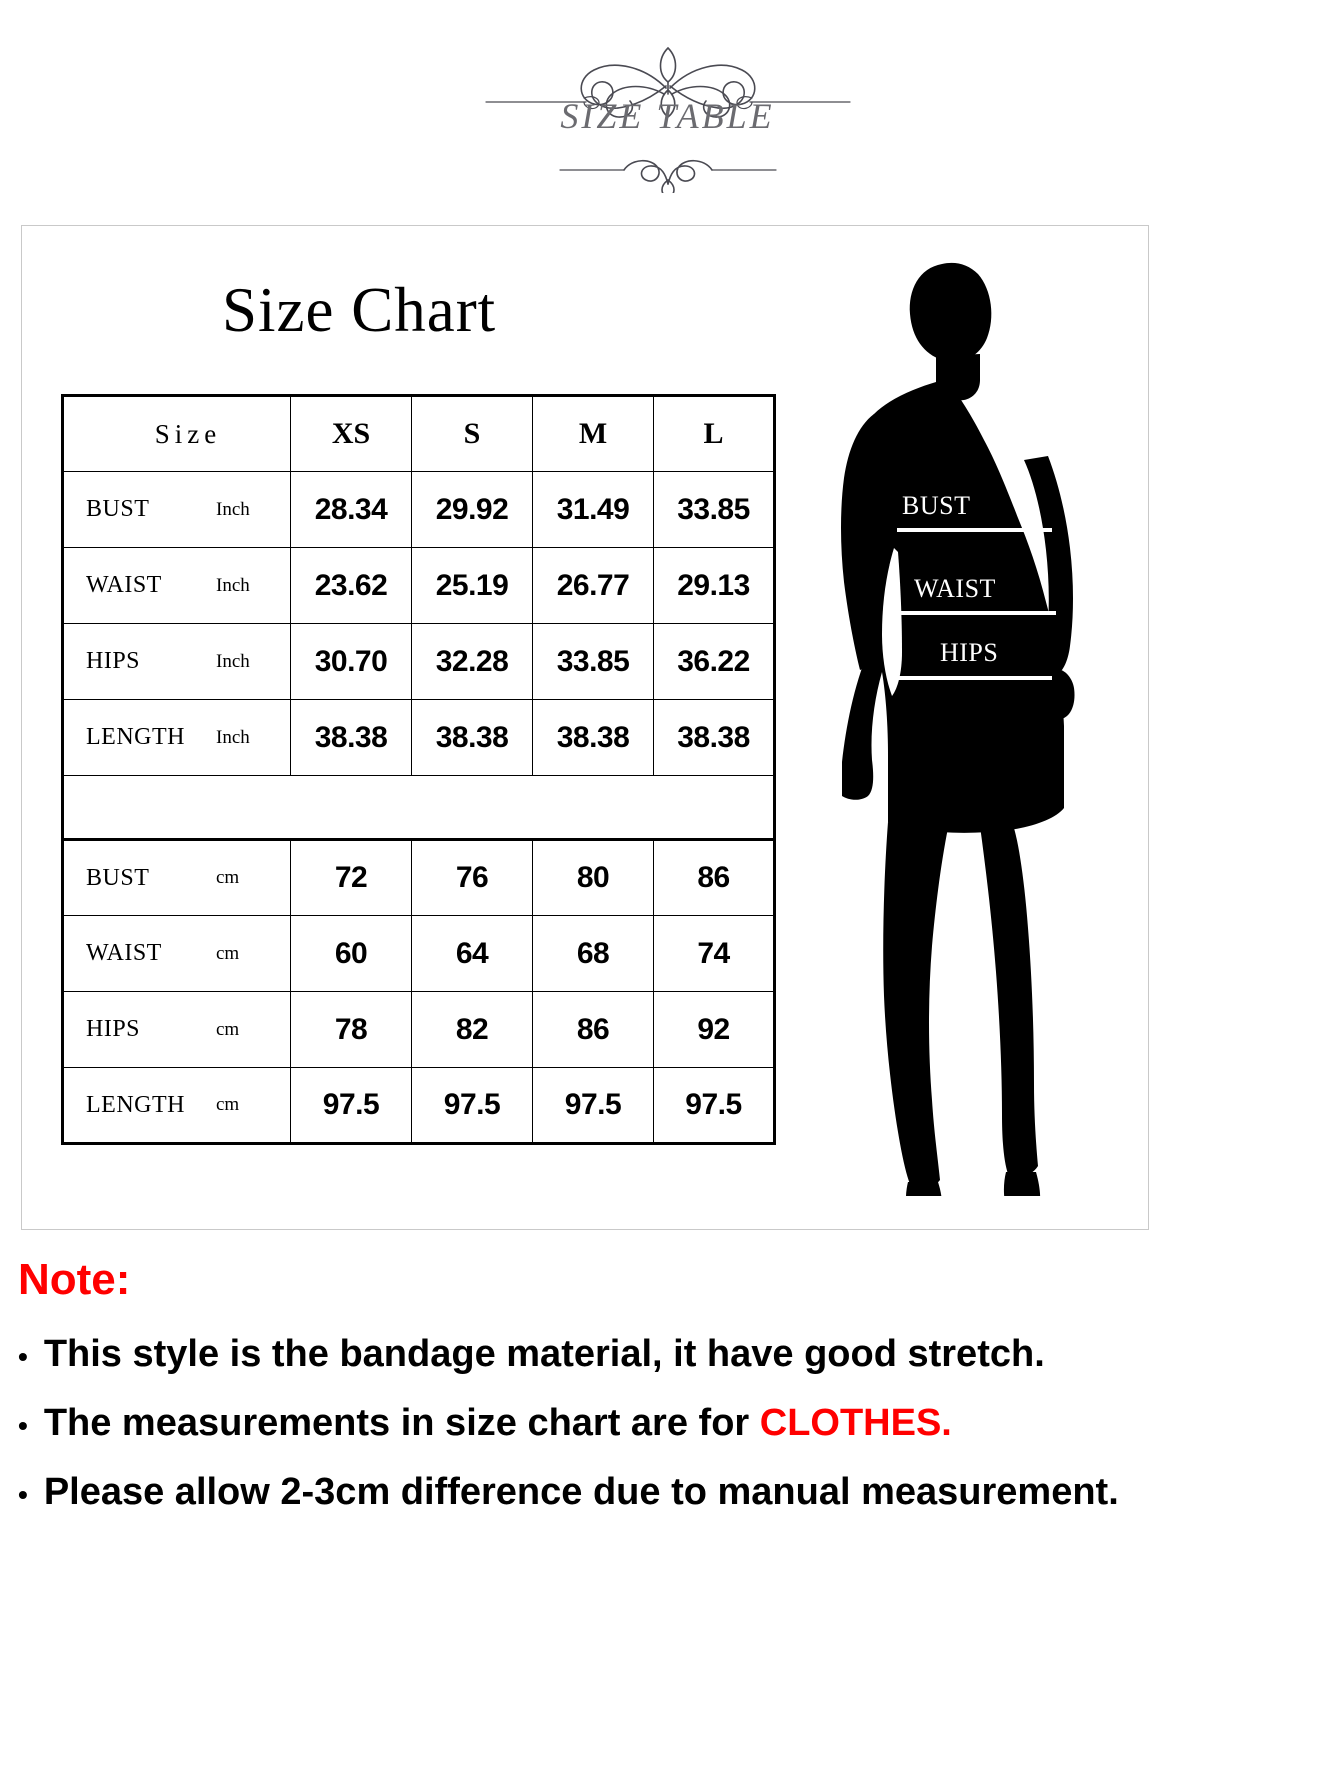 This screenshot has height=1780, width=1335. What do you see at coordinates (176, 661) in the screenshot?
I see `row-label-hips-inch: HIPS Inch` at bounding box center [176, 661].